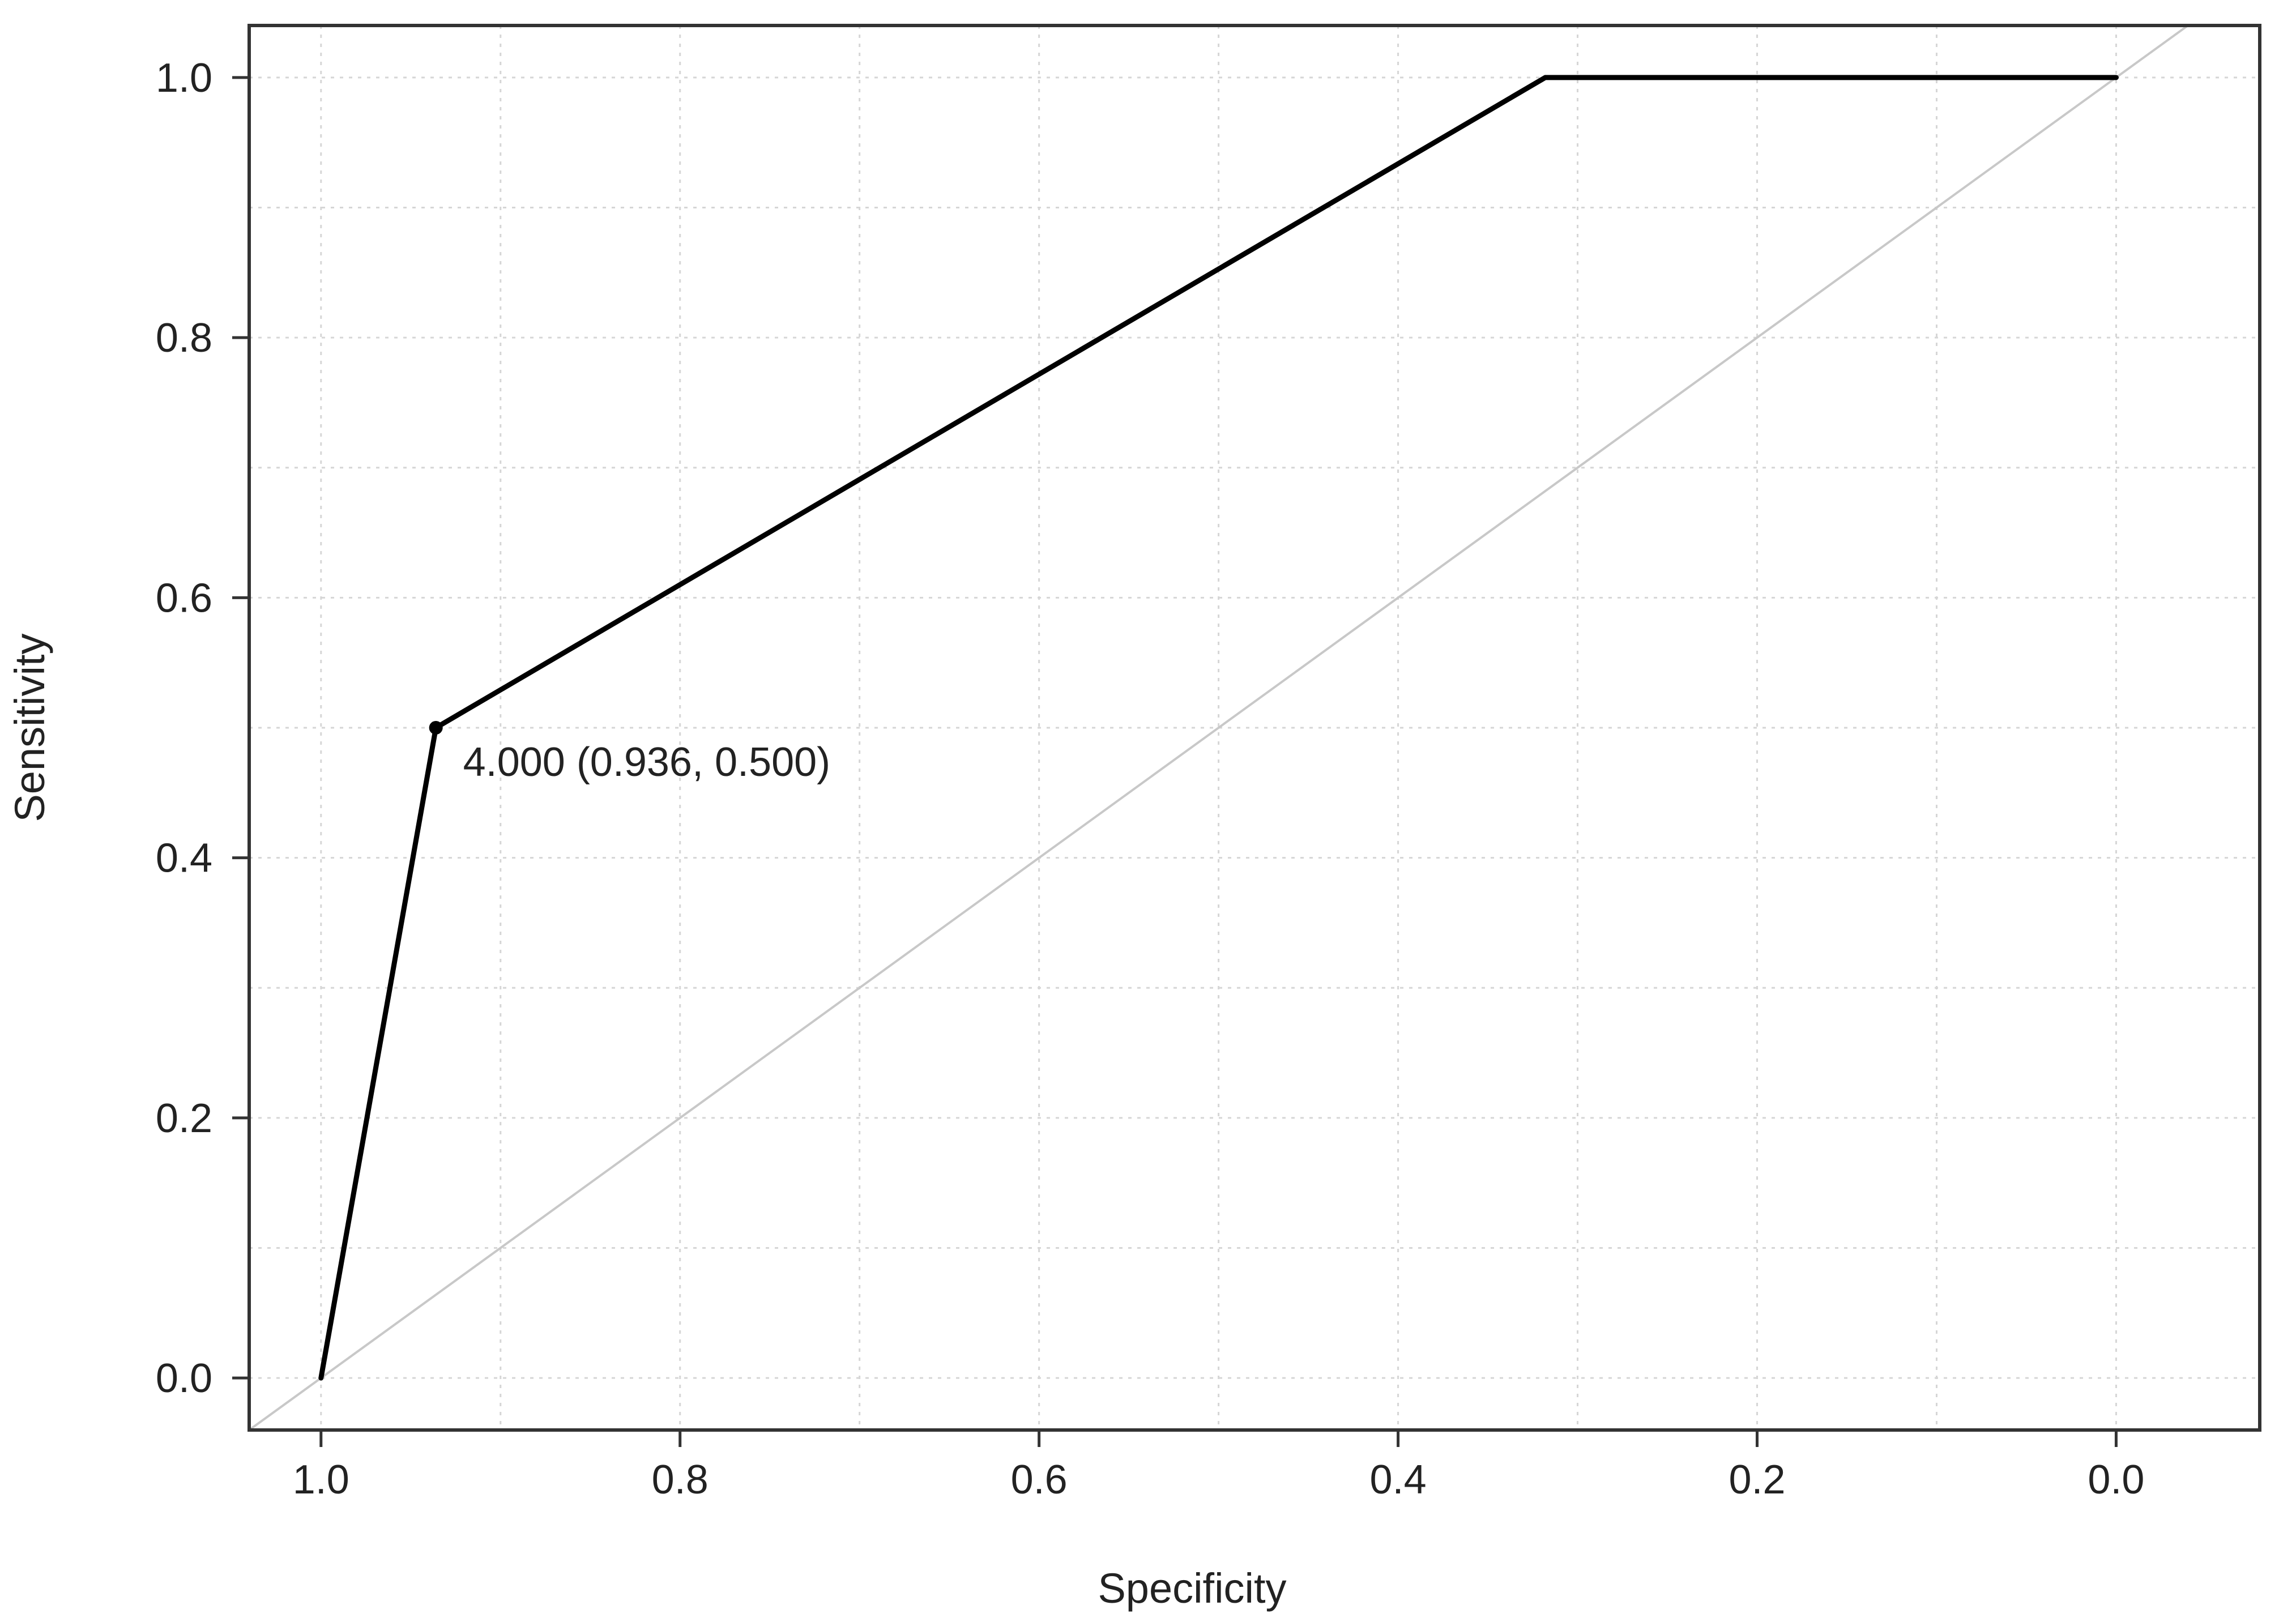  What do you see at coordinates (184, 598) in the screenshot?
I see `y-tick-label: 0.6` at bounding box center [184, 598].